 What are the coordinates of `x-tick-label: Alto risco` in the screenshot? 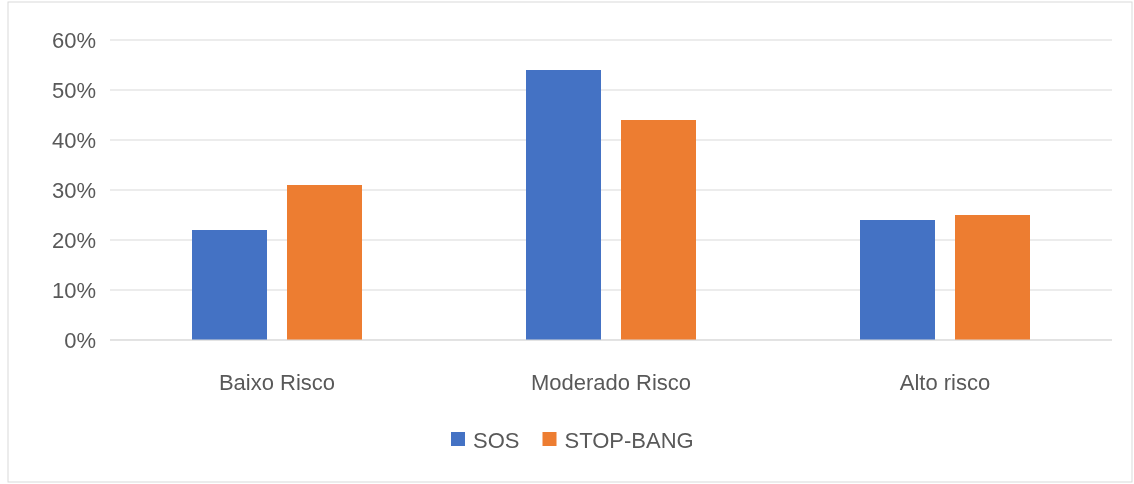 It's located at (945, 382).